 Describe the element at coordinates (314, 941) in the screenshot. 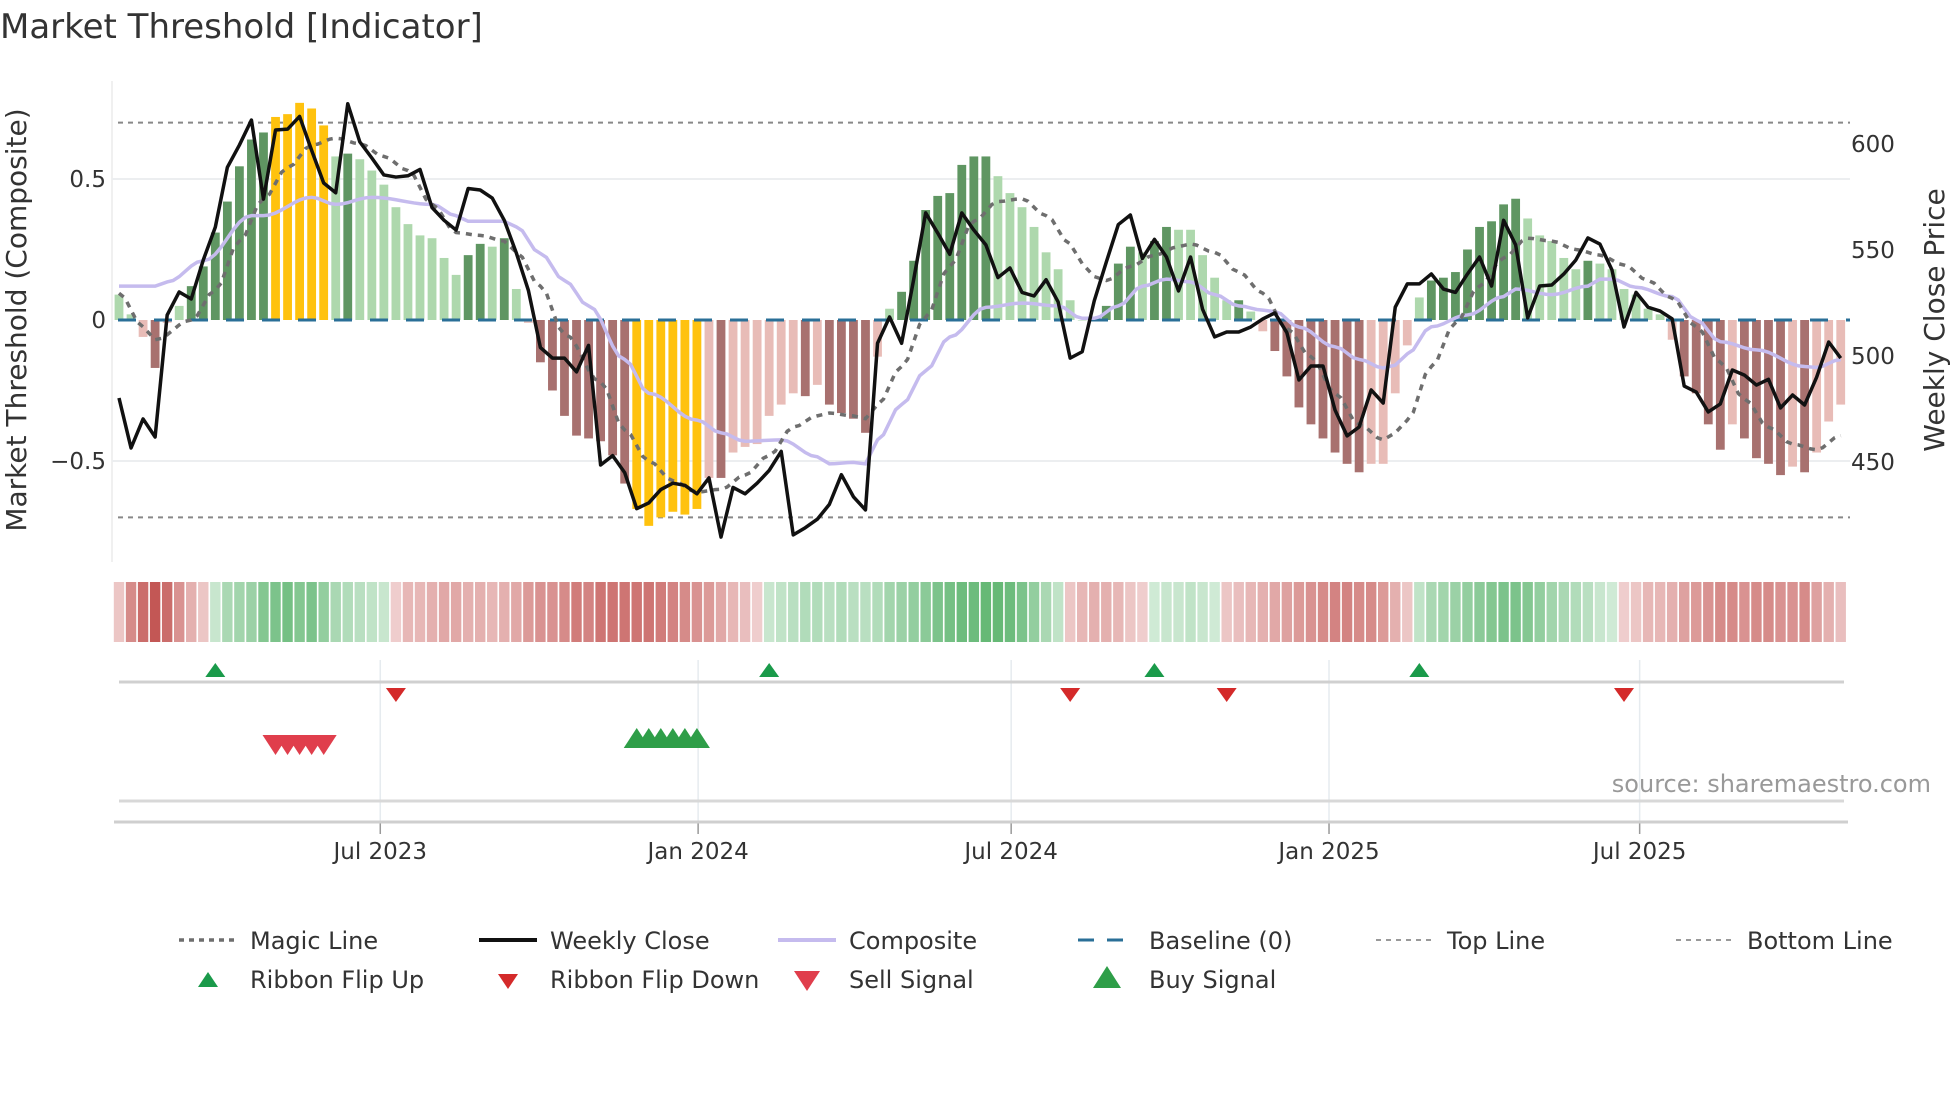

I see `legend-label: Magic Line` at that location.